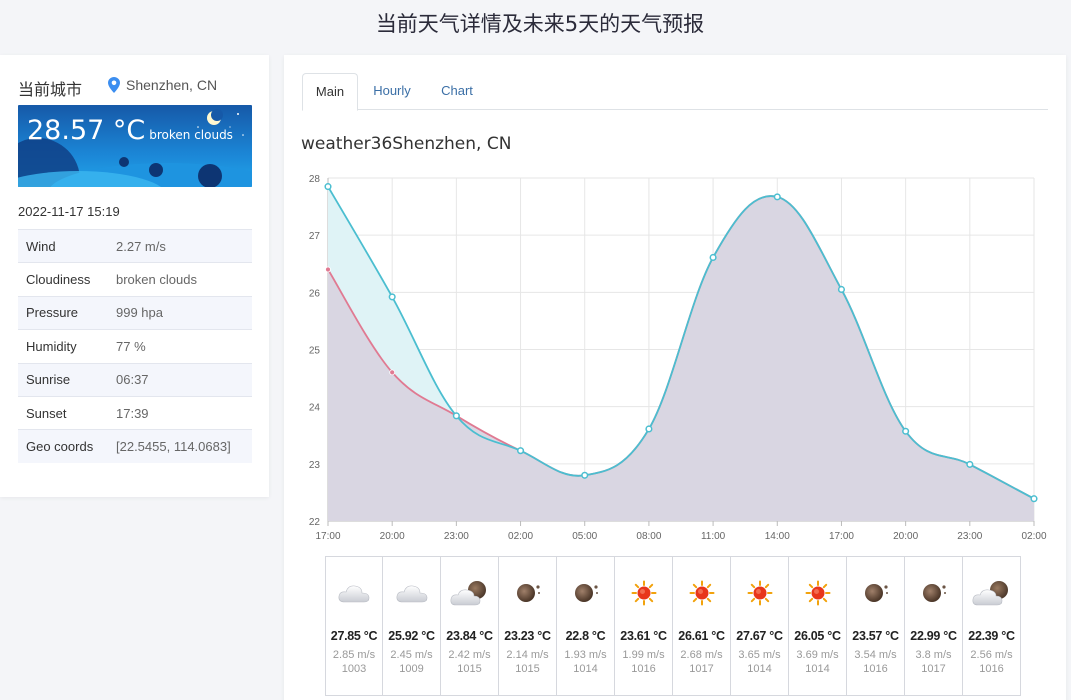 Image resolution: width=1071 pixels, height=700 pixels. I want to click on detail-key: Wind, so click(67, 245).